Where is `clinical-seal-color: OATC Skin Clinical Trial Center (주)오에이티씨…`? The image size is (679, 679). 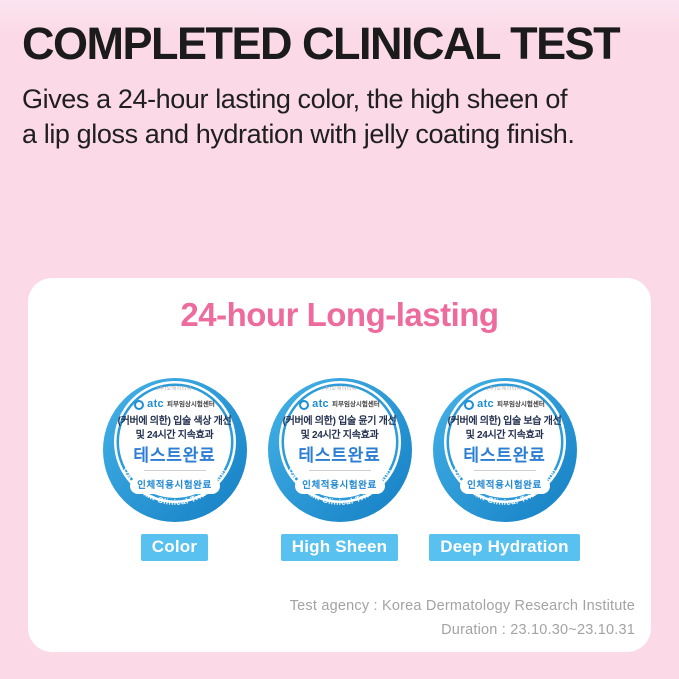 clinical-seal-color: OATC Skin Clinical Trial Center (주)오에이티씨… is located at coordinates (174, 450).